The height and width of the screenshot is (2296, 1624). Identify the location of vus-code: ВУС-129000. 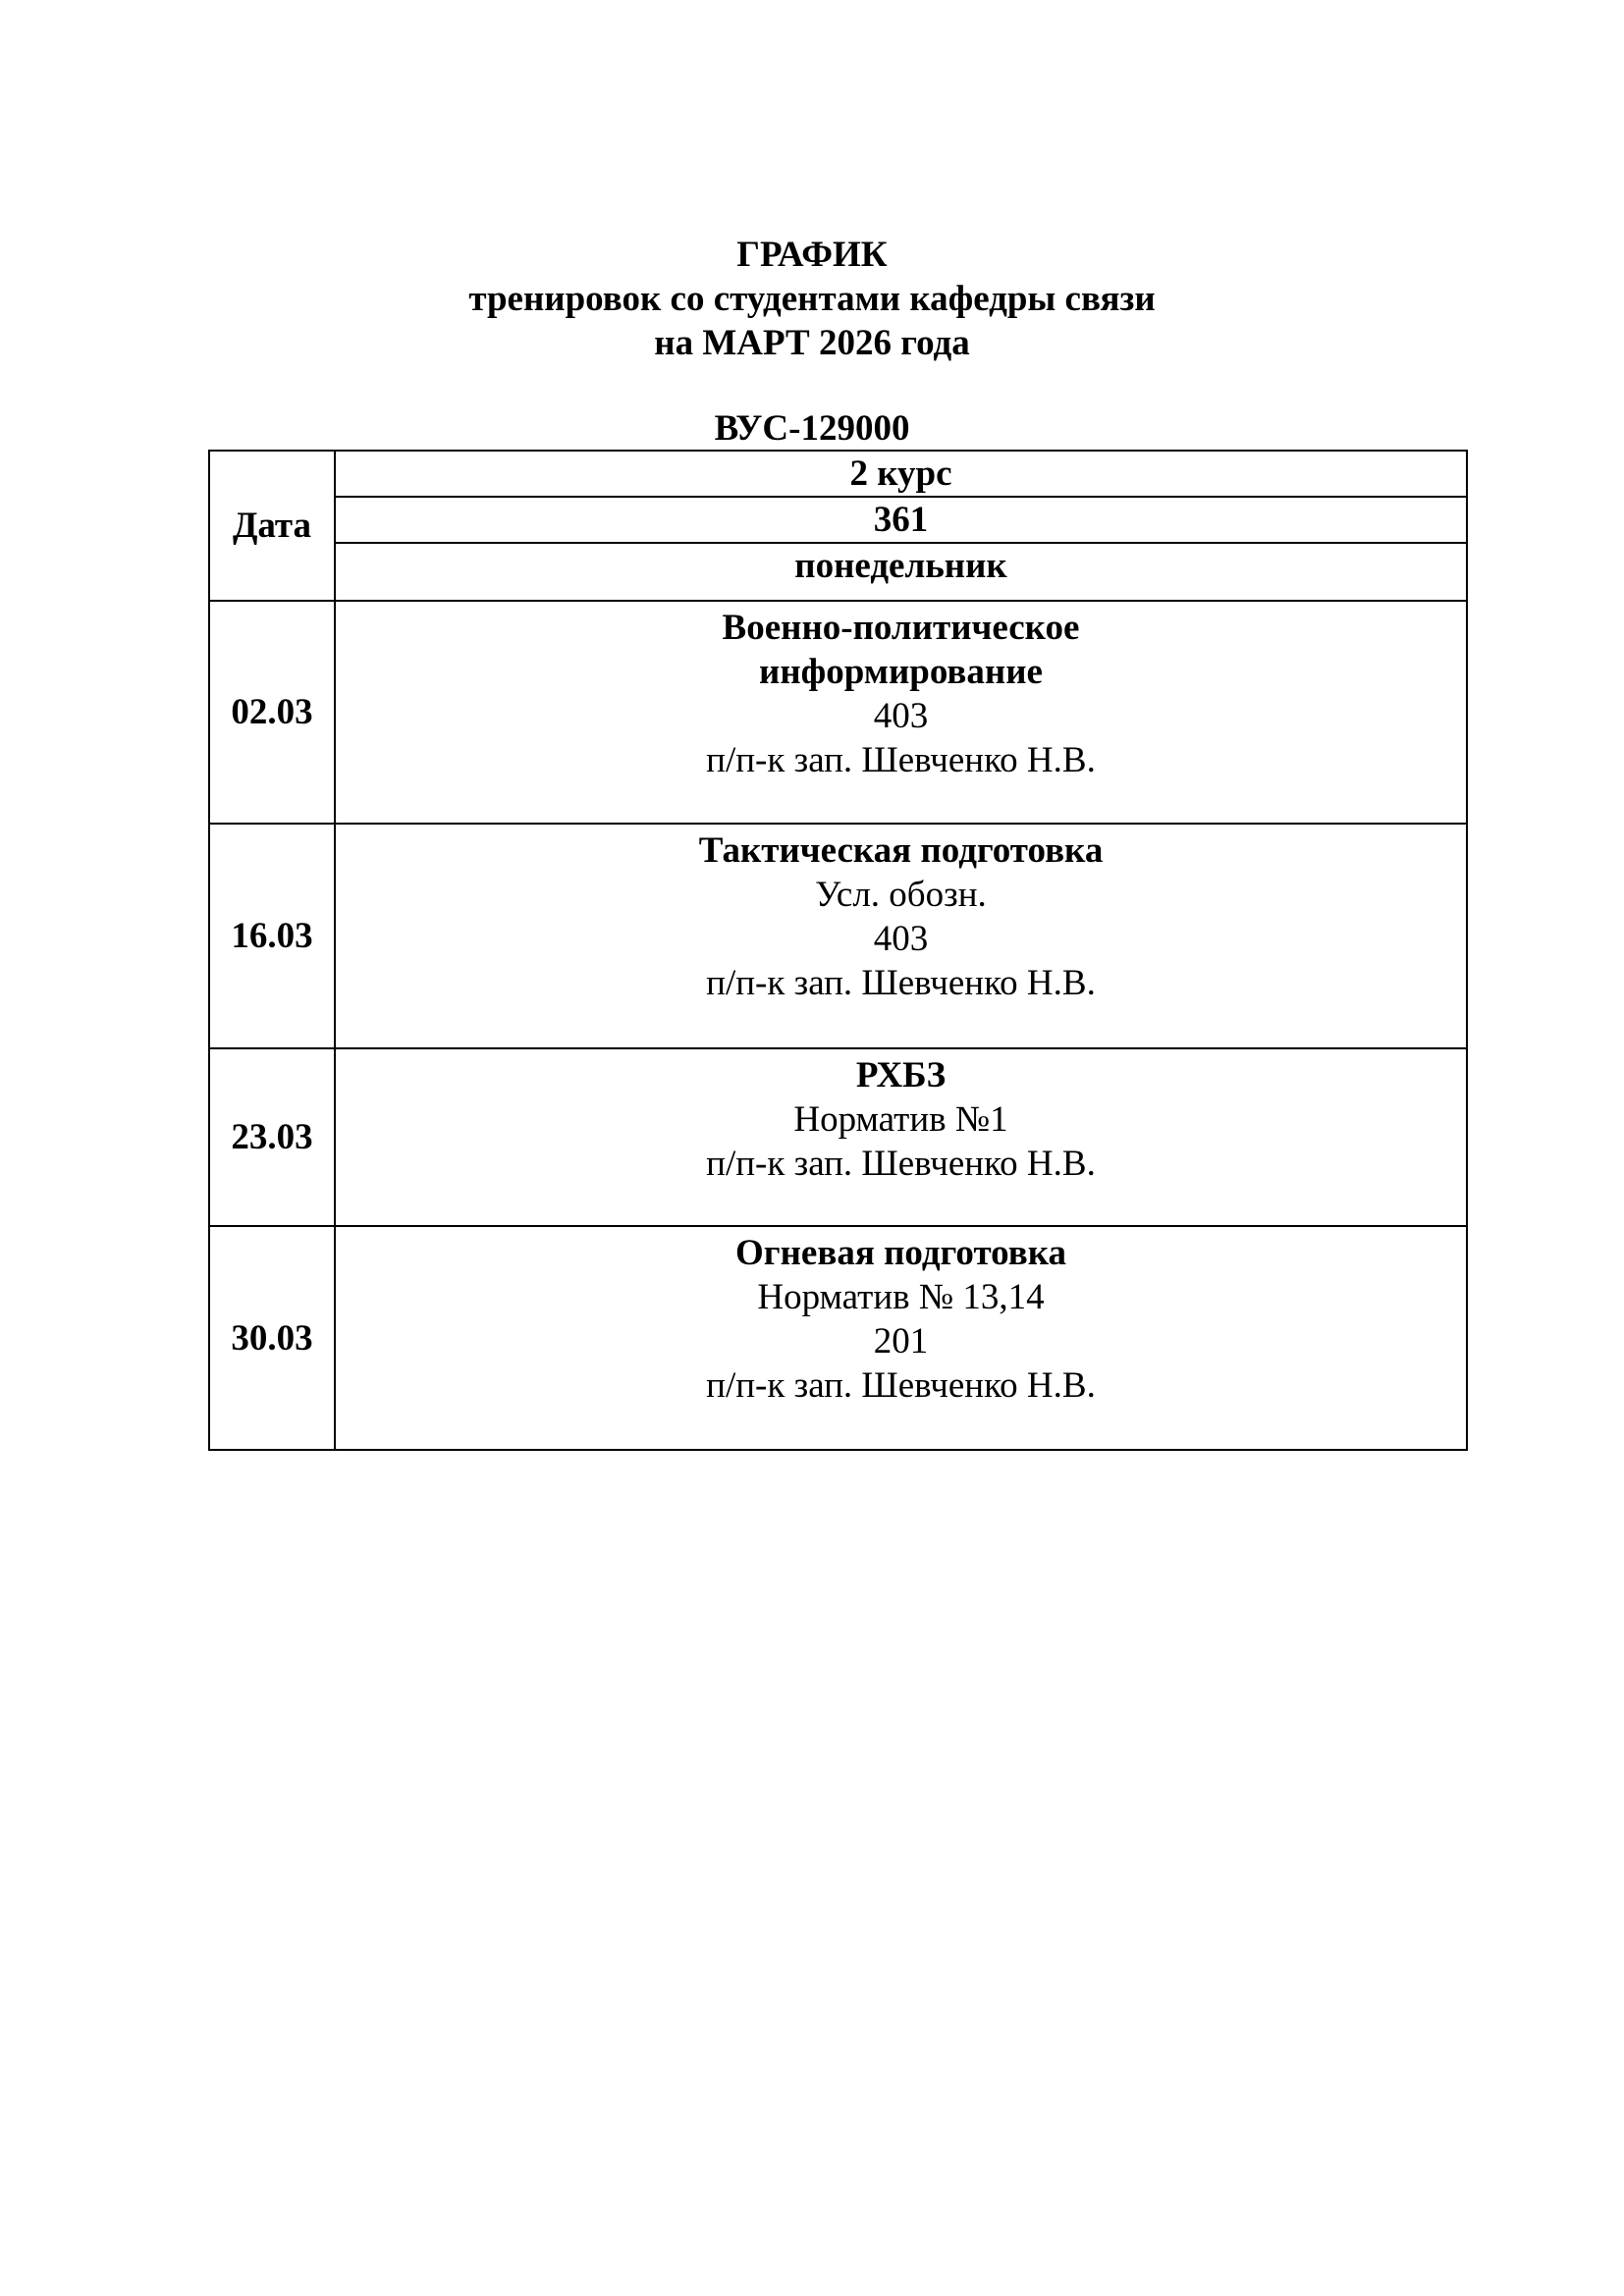
(812, 429).